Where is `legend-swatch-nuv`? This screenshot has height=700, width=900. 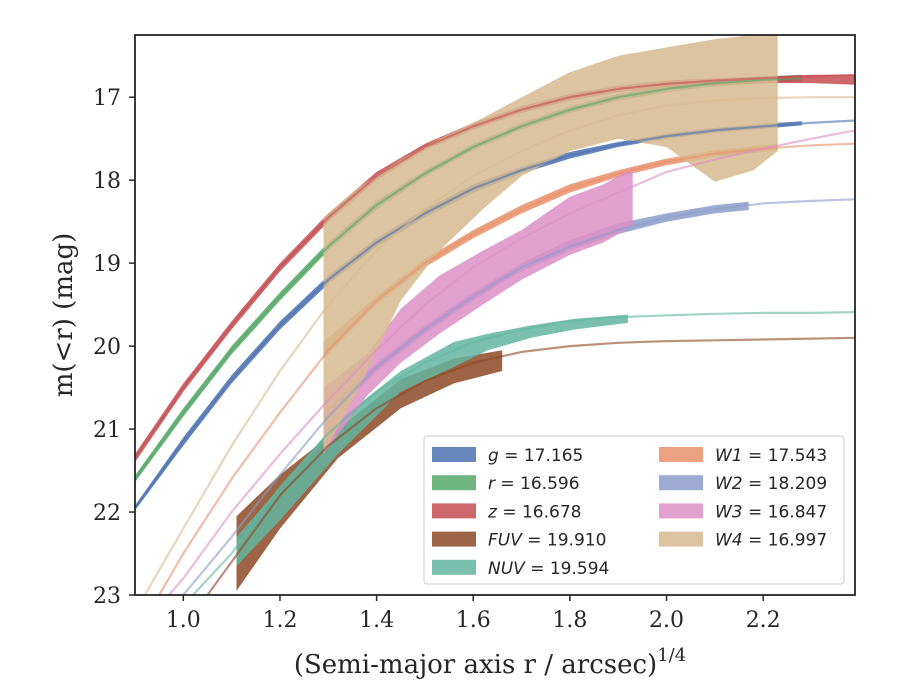 legend-swatch-nuv is located at coordinates (454, 567).